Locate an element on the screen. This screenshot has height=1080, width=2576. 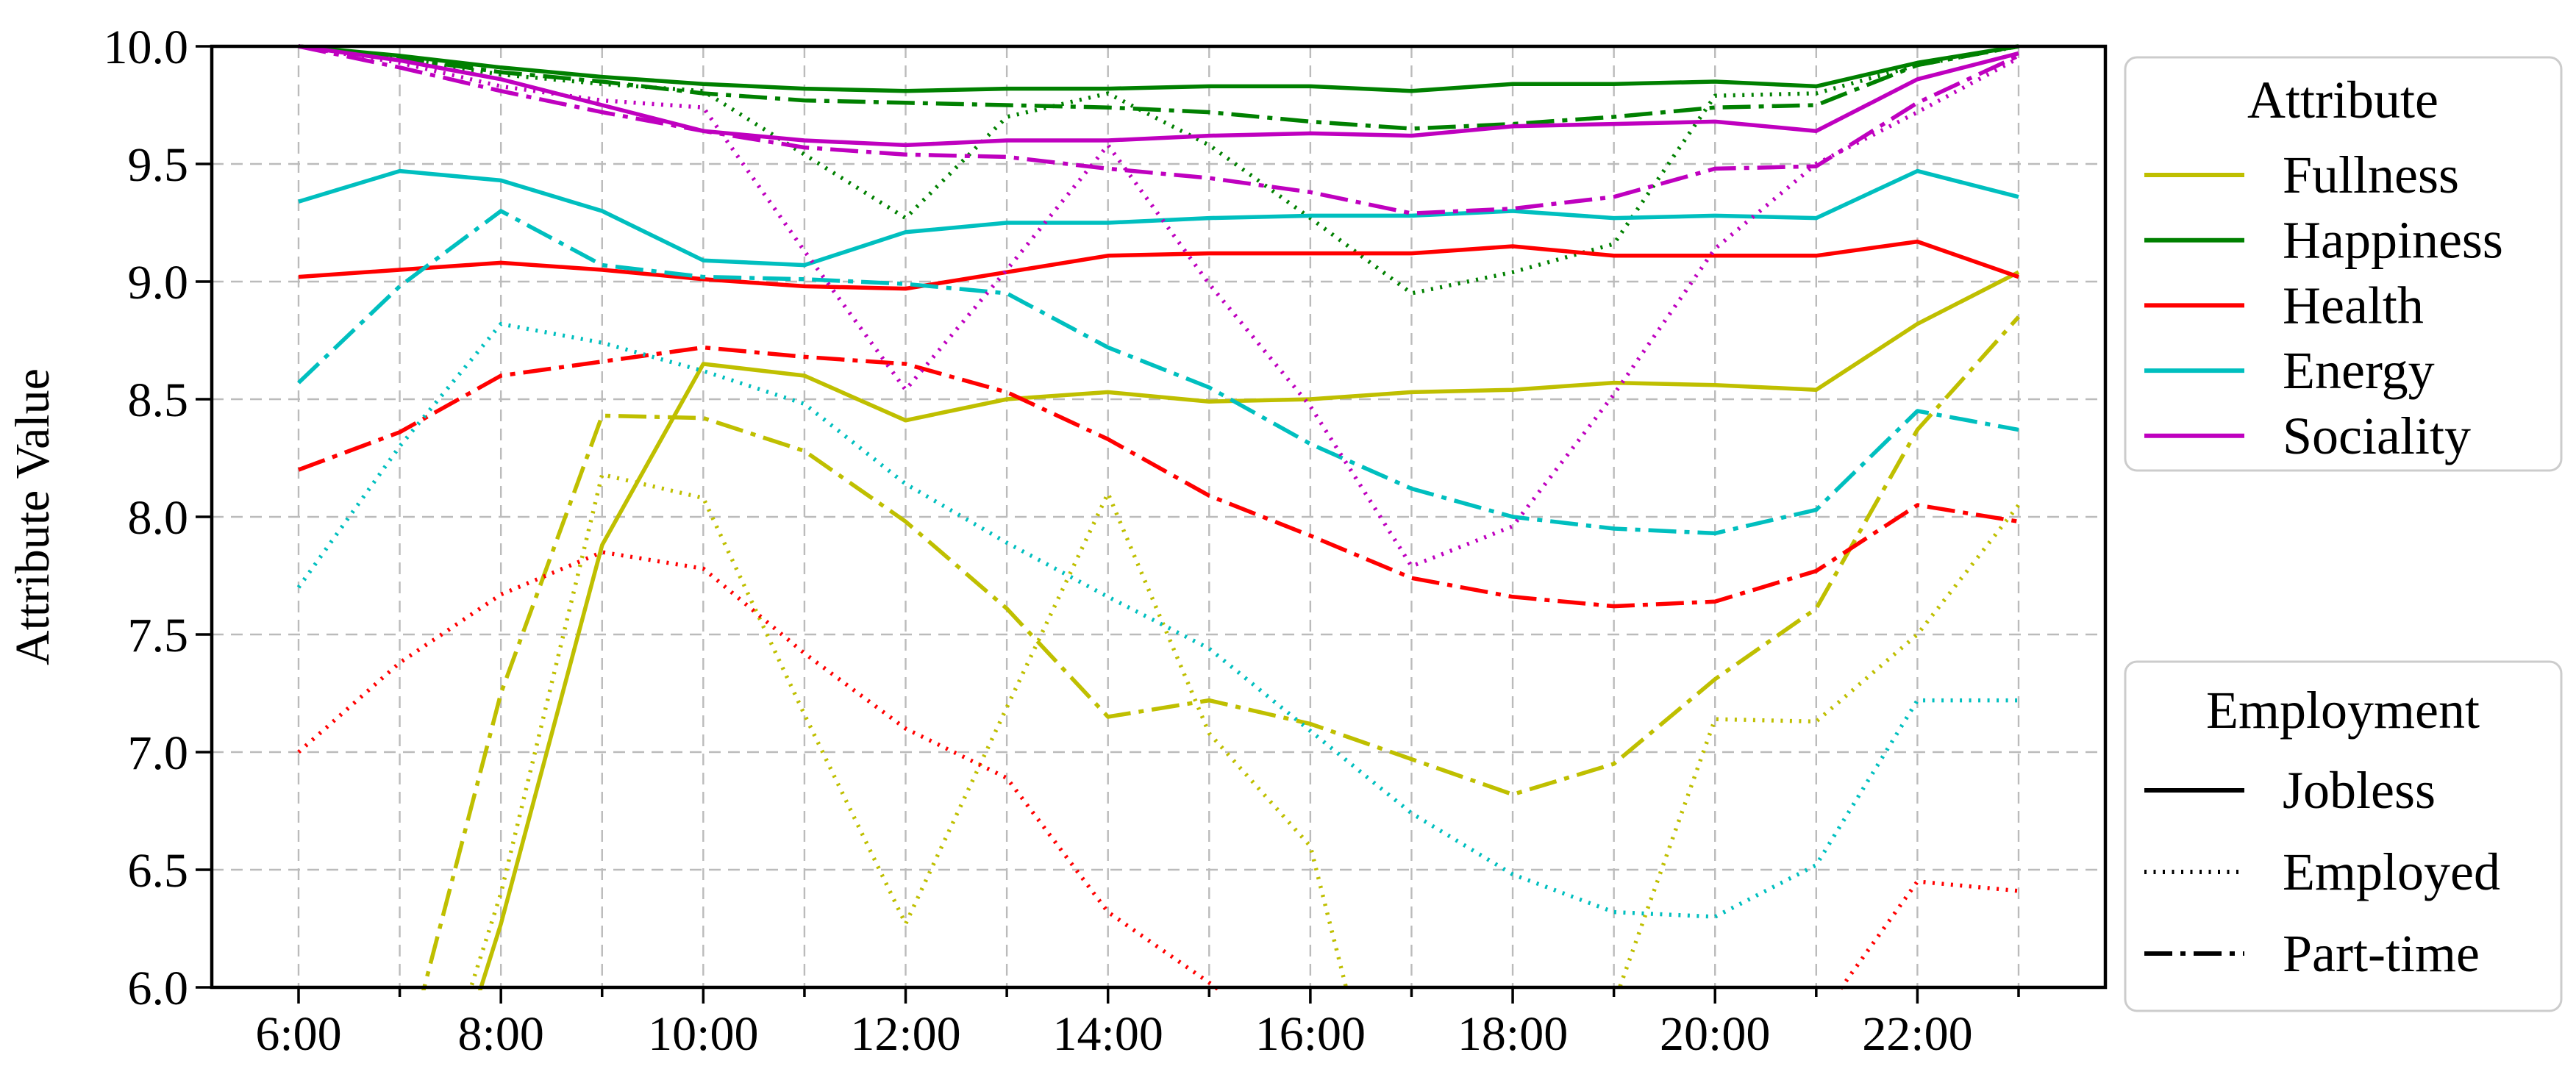
x-tick-label: 18:00 is located at coordinates (1513, 1034).